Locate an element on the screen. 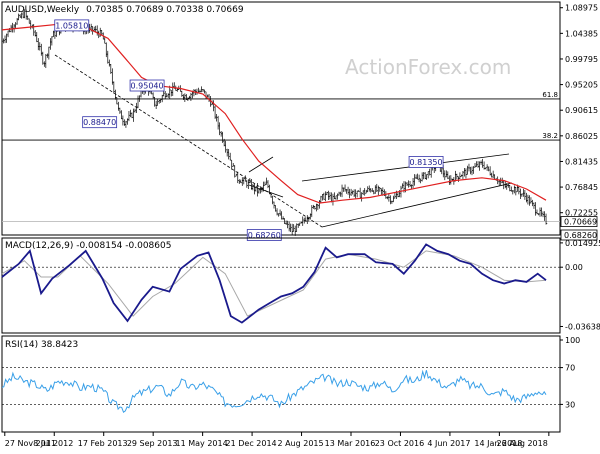 The height and width of the screenshot is (454, 600). rsi-y-tick-label: 100 is located at coordinates (572, 340).